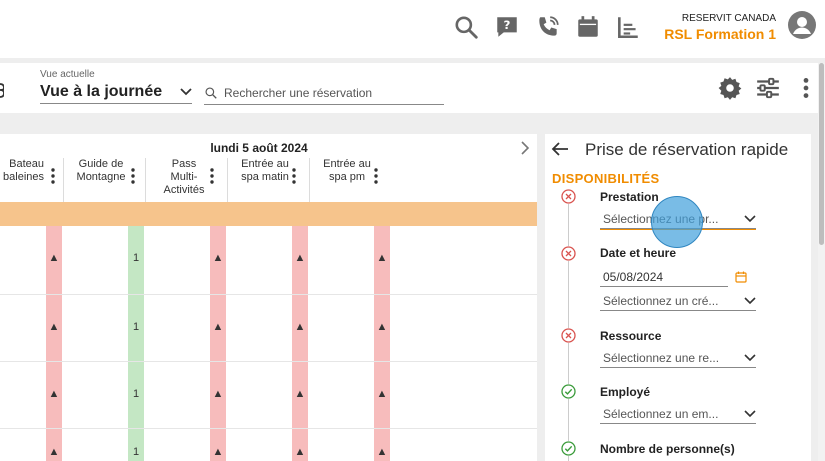 This screenshot has width=825, height=461. Describe the element at coordinates (548, 27) in the screenshot. I see `phone-icon` at that location.